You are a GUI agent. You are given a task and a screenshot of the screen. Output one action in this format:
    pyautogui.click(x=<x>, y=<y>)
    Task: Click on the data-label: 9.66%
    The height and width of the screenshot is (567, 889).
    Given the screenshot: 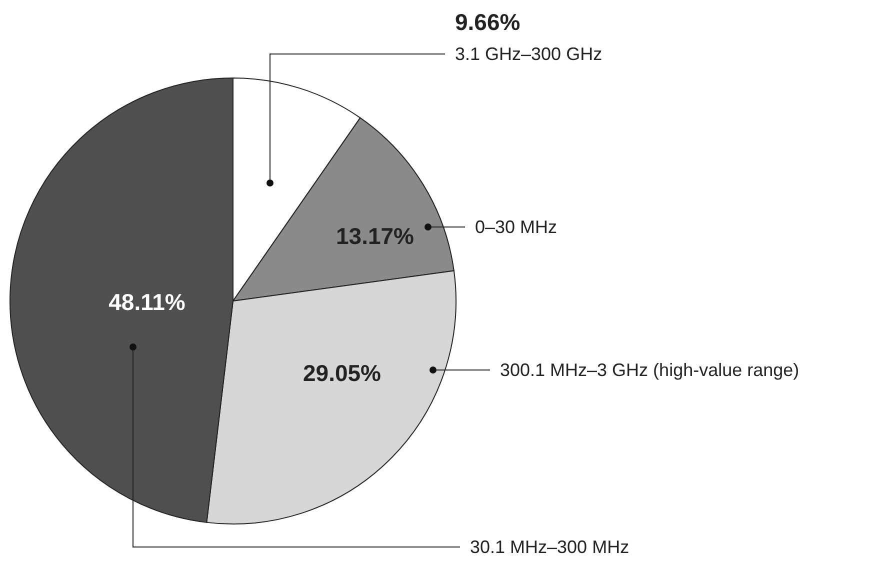 What is the action you would take?
    pyautogui.click(x=487, y=22)
    